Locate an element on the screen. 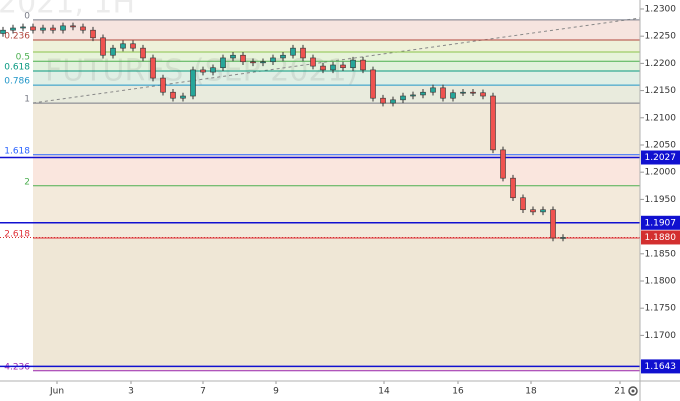  gear-center is located at coordinates (633, 391).